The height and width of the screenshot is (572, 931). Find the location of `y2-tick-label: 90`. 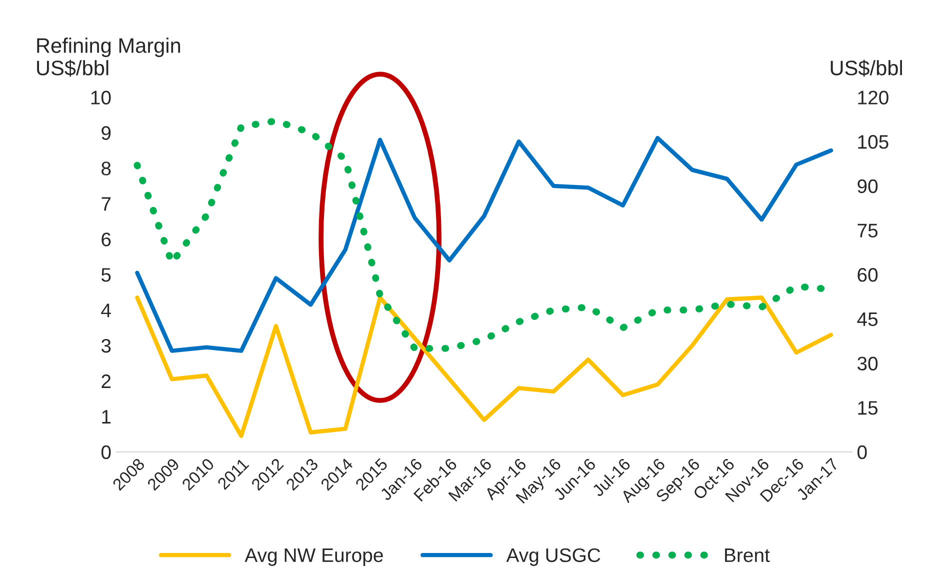

y2-tick-label: 90 is located at coordinates (868, 186).